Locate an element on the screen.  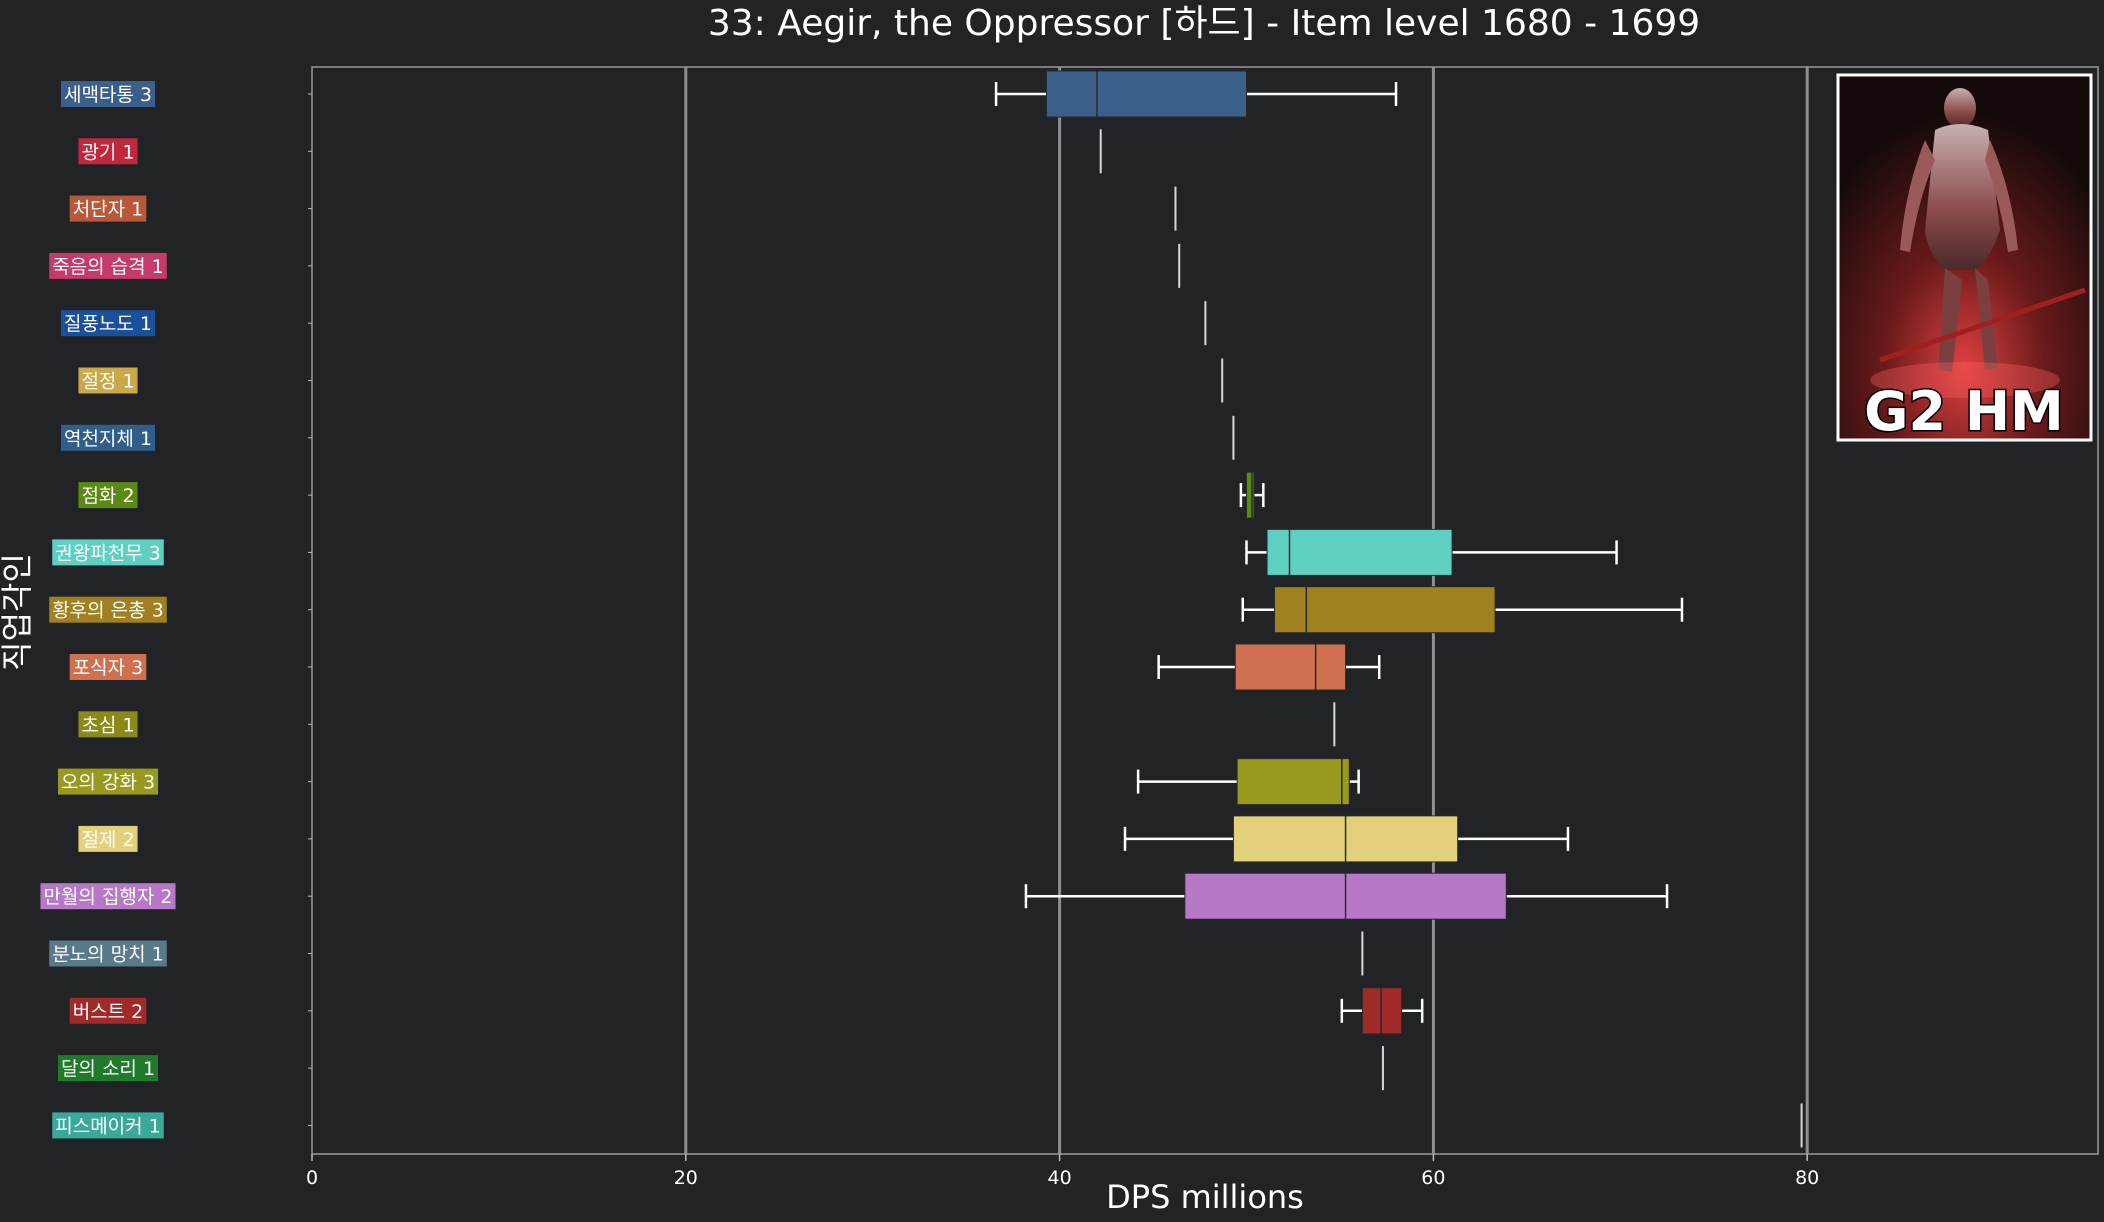
x-tick-label: 0 is located at coordinates (312, 1178).